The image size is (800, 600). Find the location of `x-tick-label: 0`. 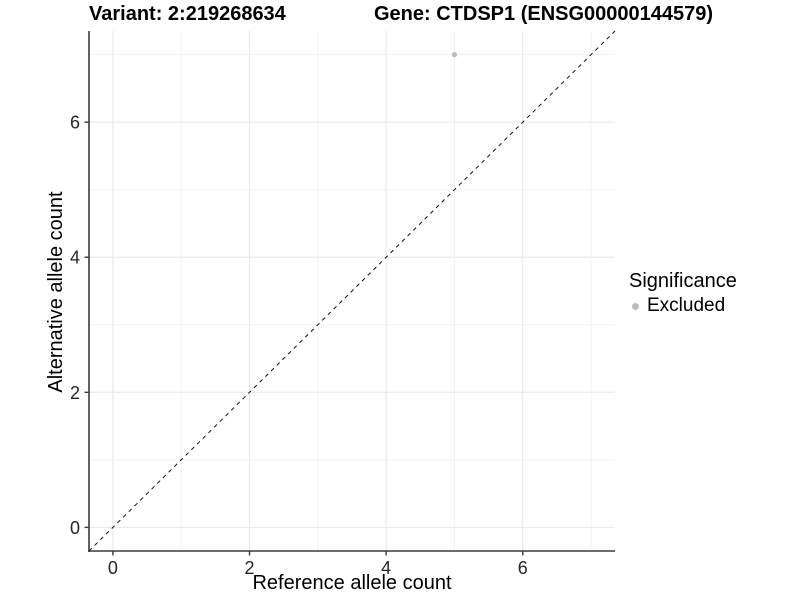

x-tick-label: 0 is located at coordinates (113, 568).